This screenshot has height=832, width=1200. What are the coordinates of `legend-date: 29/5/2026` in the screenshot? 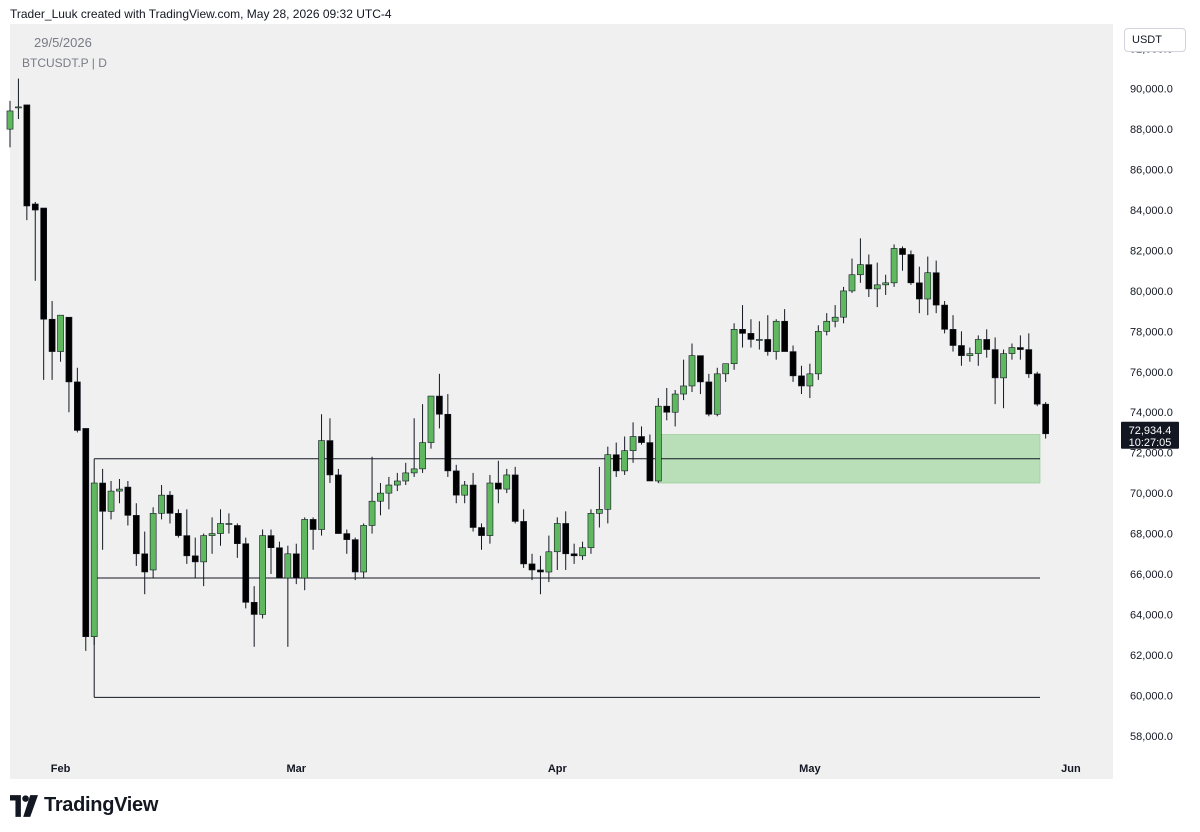 It's located at (63, 42).